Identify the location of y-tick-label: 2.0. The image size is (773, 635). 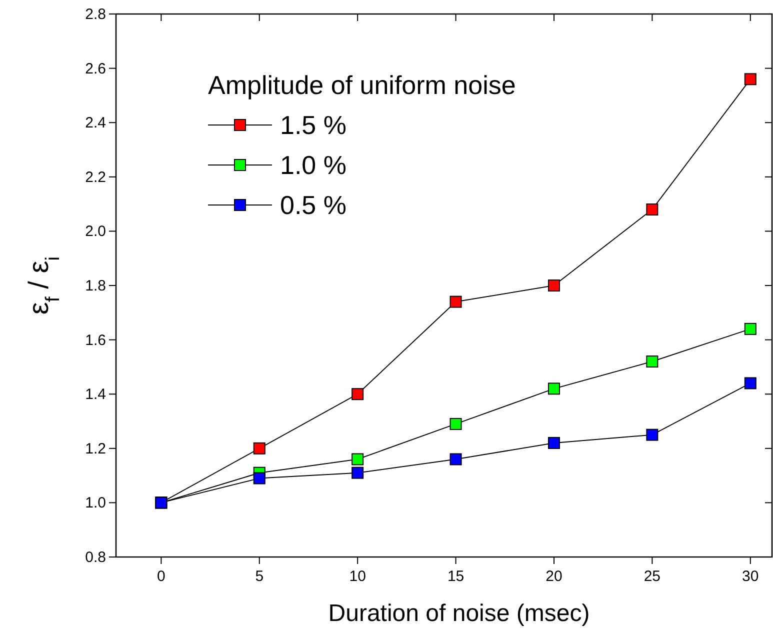
(95, 231).